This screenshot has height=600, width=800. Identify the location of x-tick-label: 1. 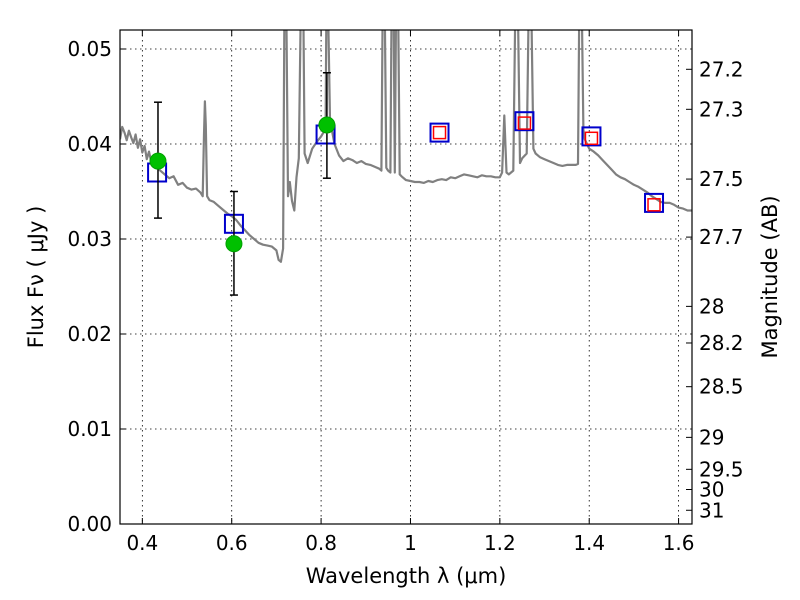
(410, 543).